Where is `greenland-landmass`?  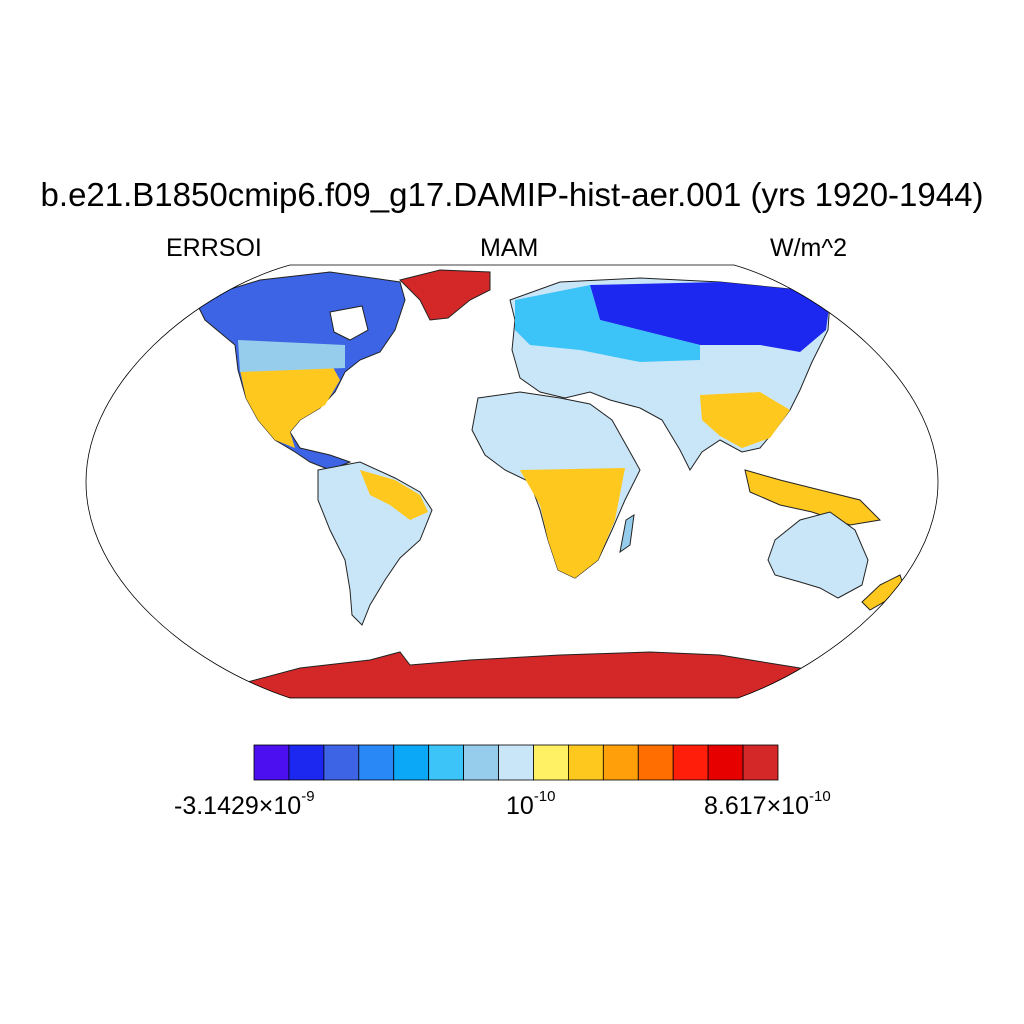 greenland-landmass is located at coordinates (445, 295).